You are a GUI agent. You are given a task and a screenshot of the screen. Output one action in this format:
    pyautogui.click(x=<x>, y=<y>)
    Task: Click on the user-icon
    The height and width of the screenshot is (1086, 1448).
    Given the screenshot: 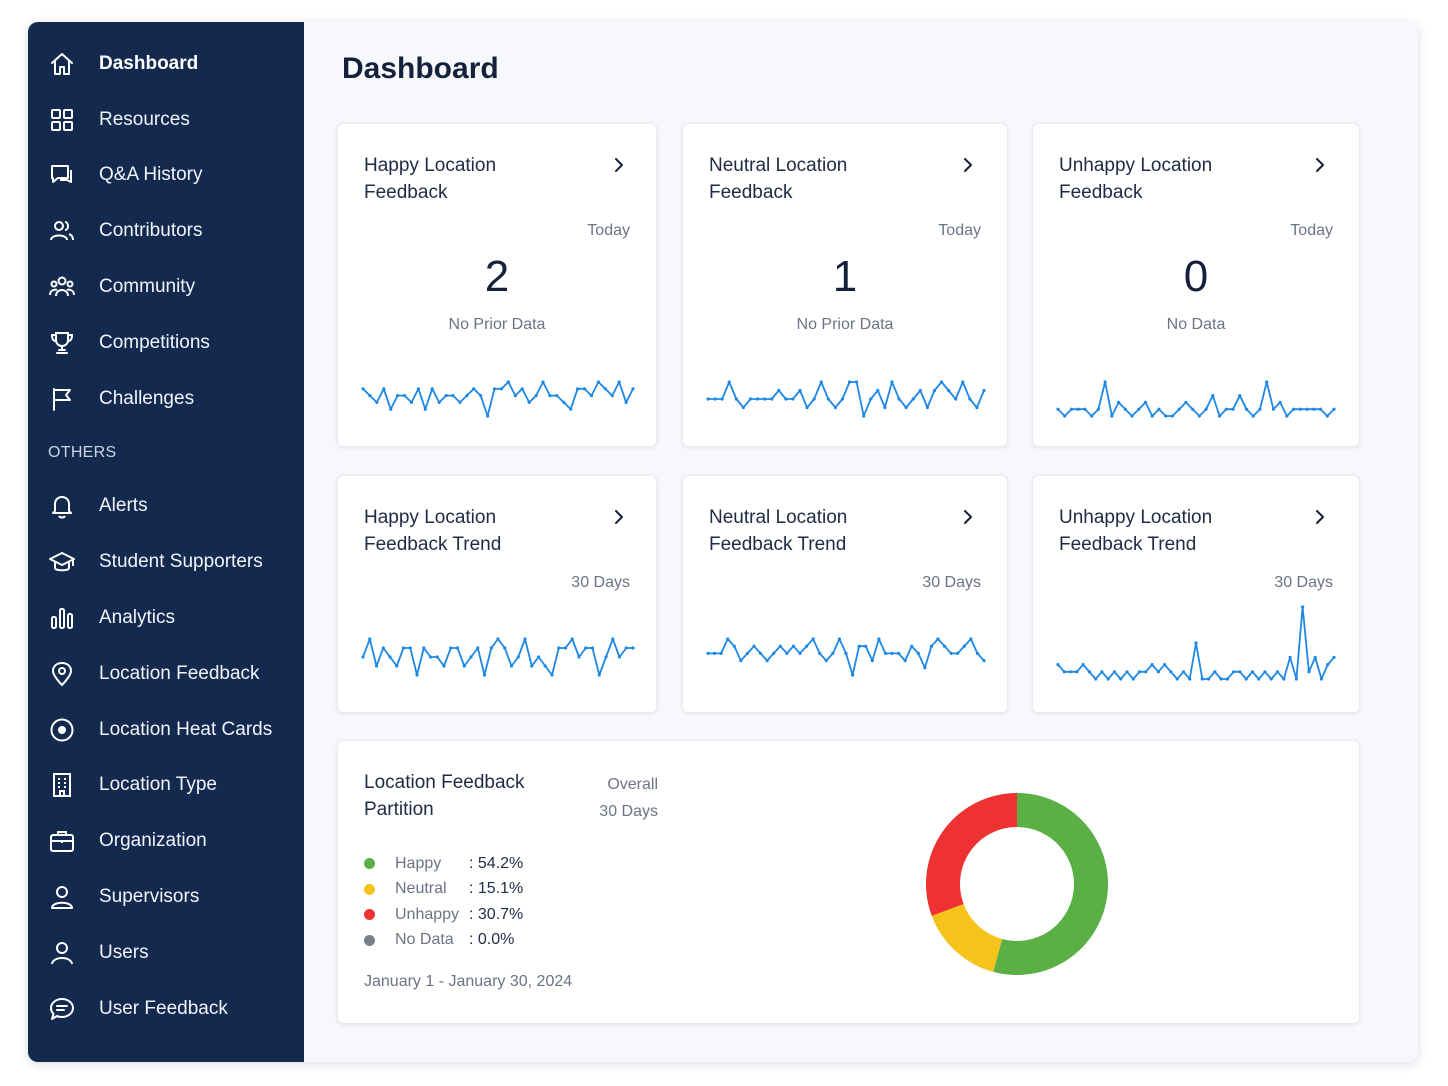 What is the action you would take?
    pyautogui.click(x=62, y=897)
    